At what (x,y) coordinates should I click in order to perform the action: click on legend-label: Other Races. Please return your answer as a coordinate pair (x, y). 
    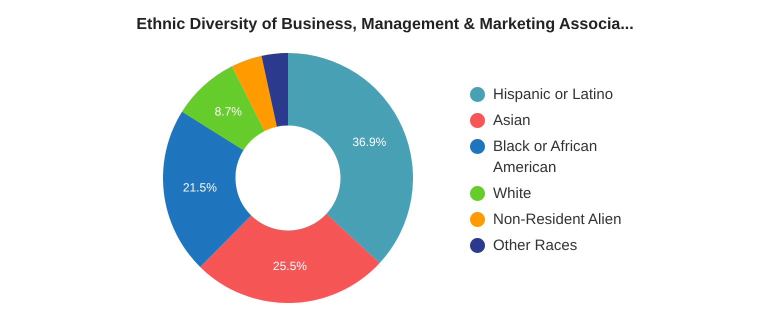
    Looking at the image, I should click on (535, 246).